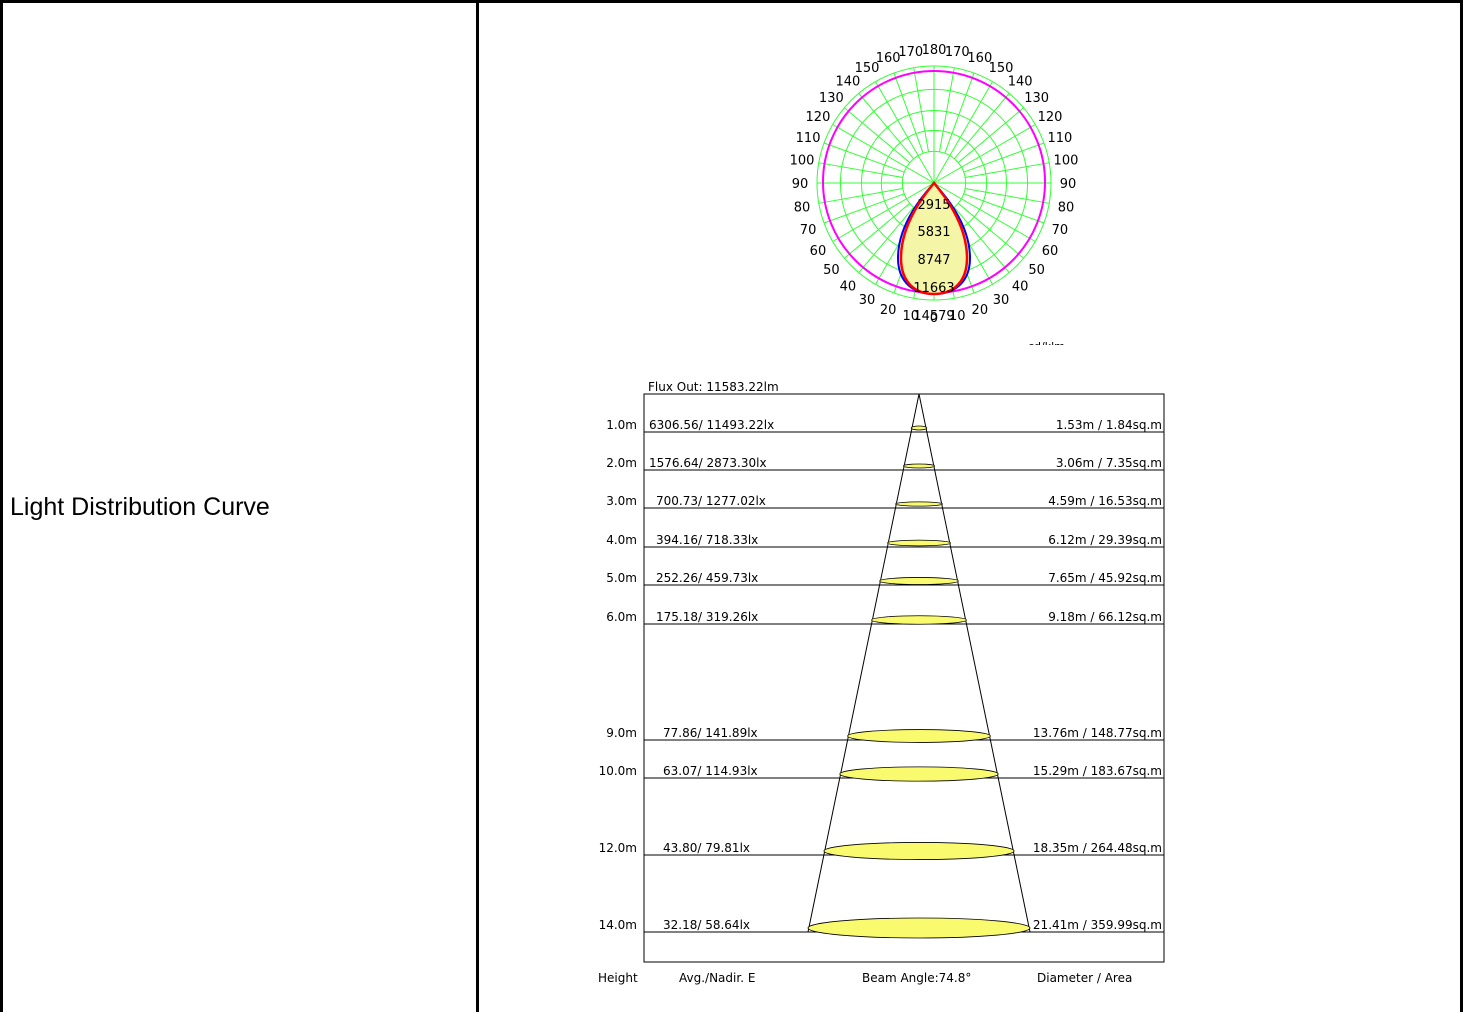  What do you see at coordinates (1097, 771) in the screenshot?
I see `diameter-area-value: 15.29m / 183.67sq.m` at bounding box center [1097, 771].